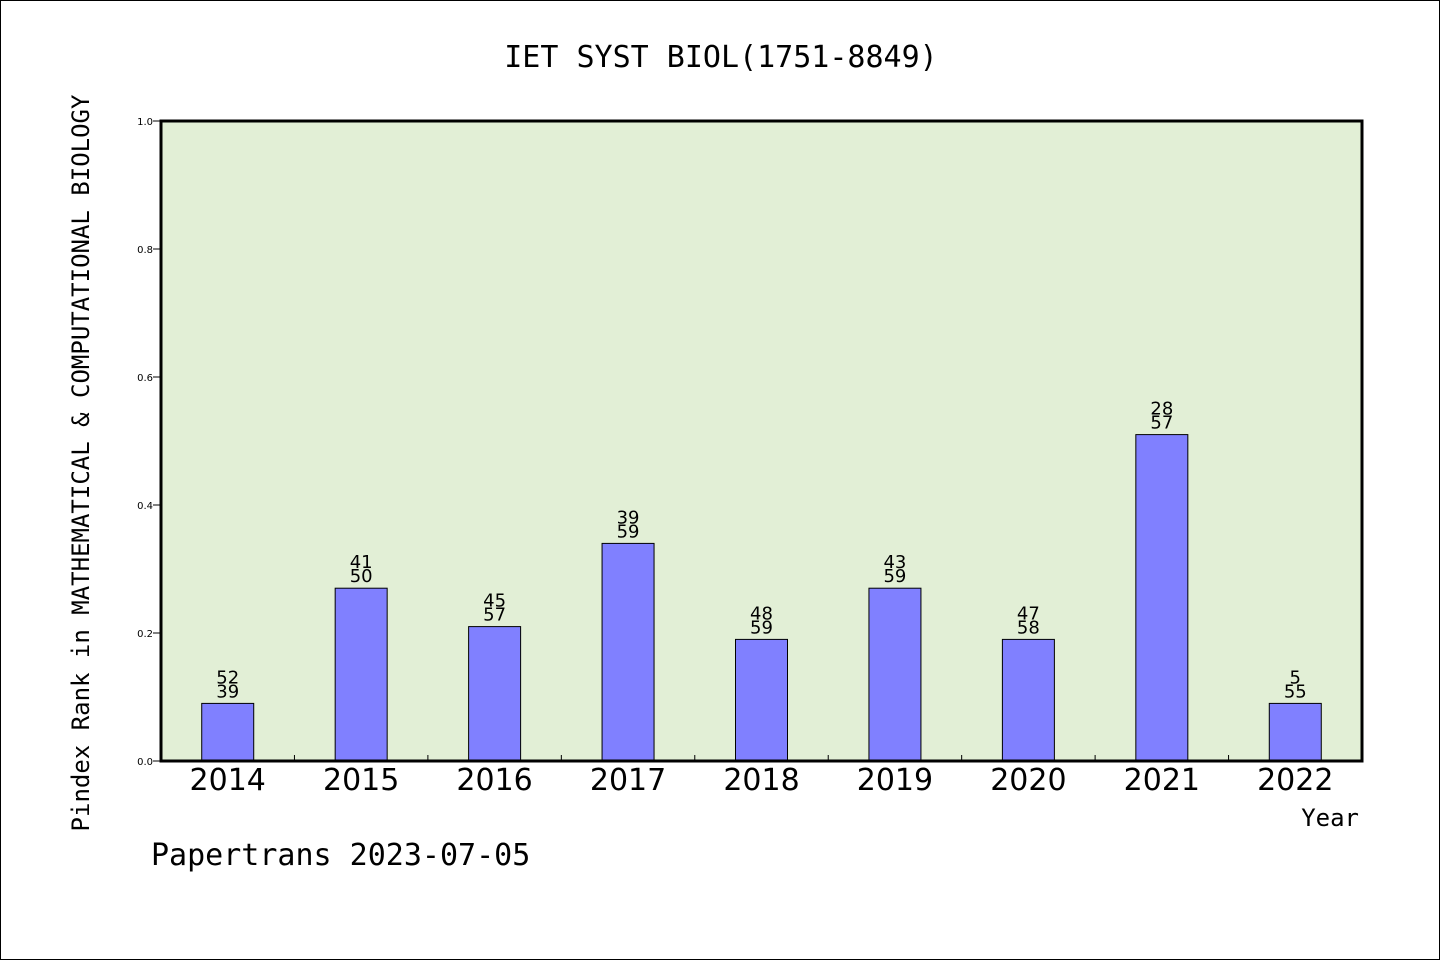 The height and width of the screenshot is (961, 1440). I want to click on bar-2018, so click(761, 700).